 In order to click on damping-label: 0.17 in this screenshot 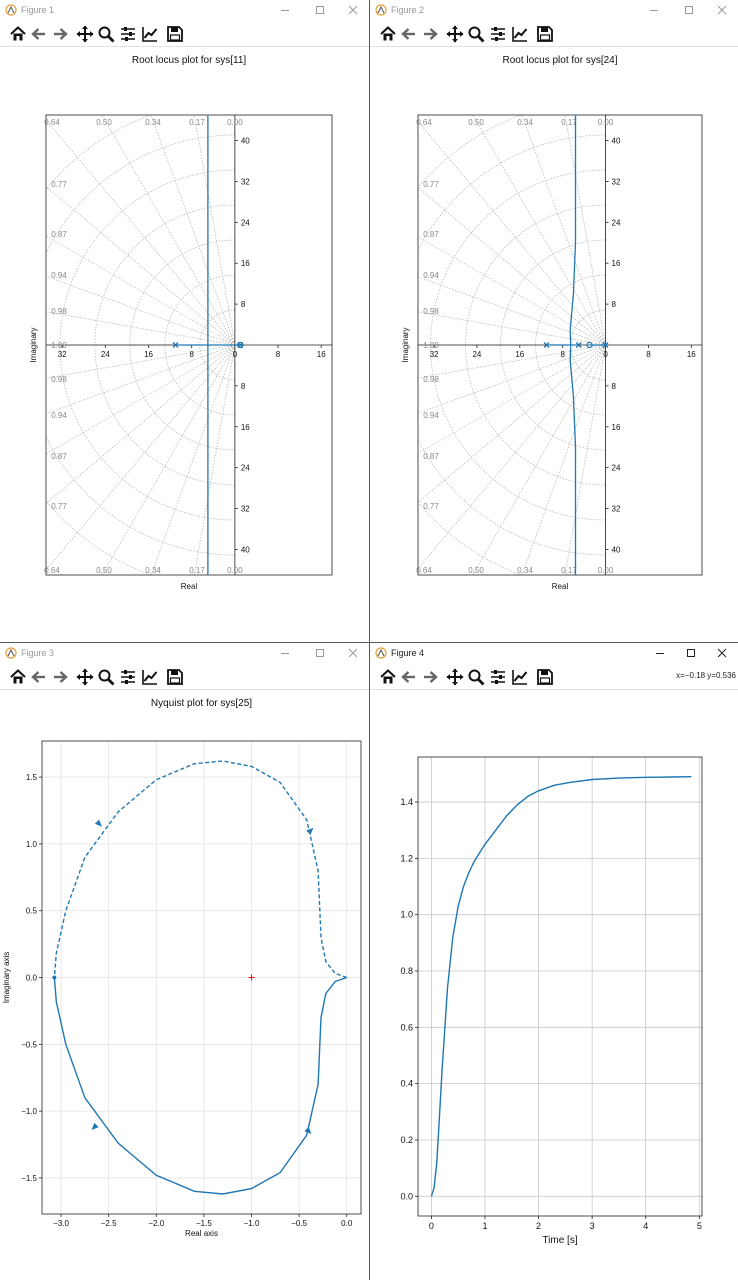, I will do `click(197, 122)`.